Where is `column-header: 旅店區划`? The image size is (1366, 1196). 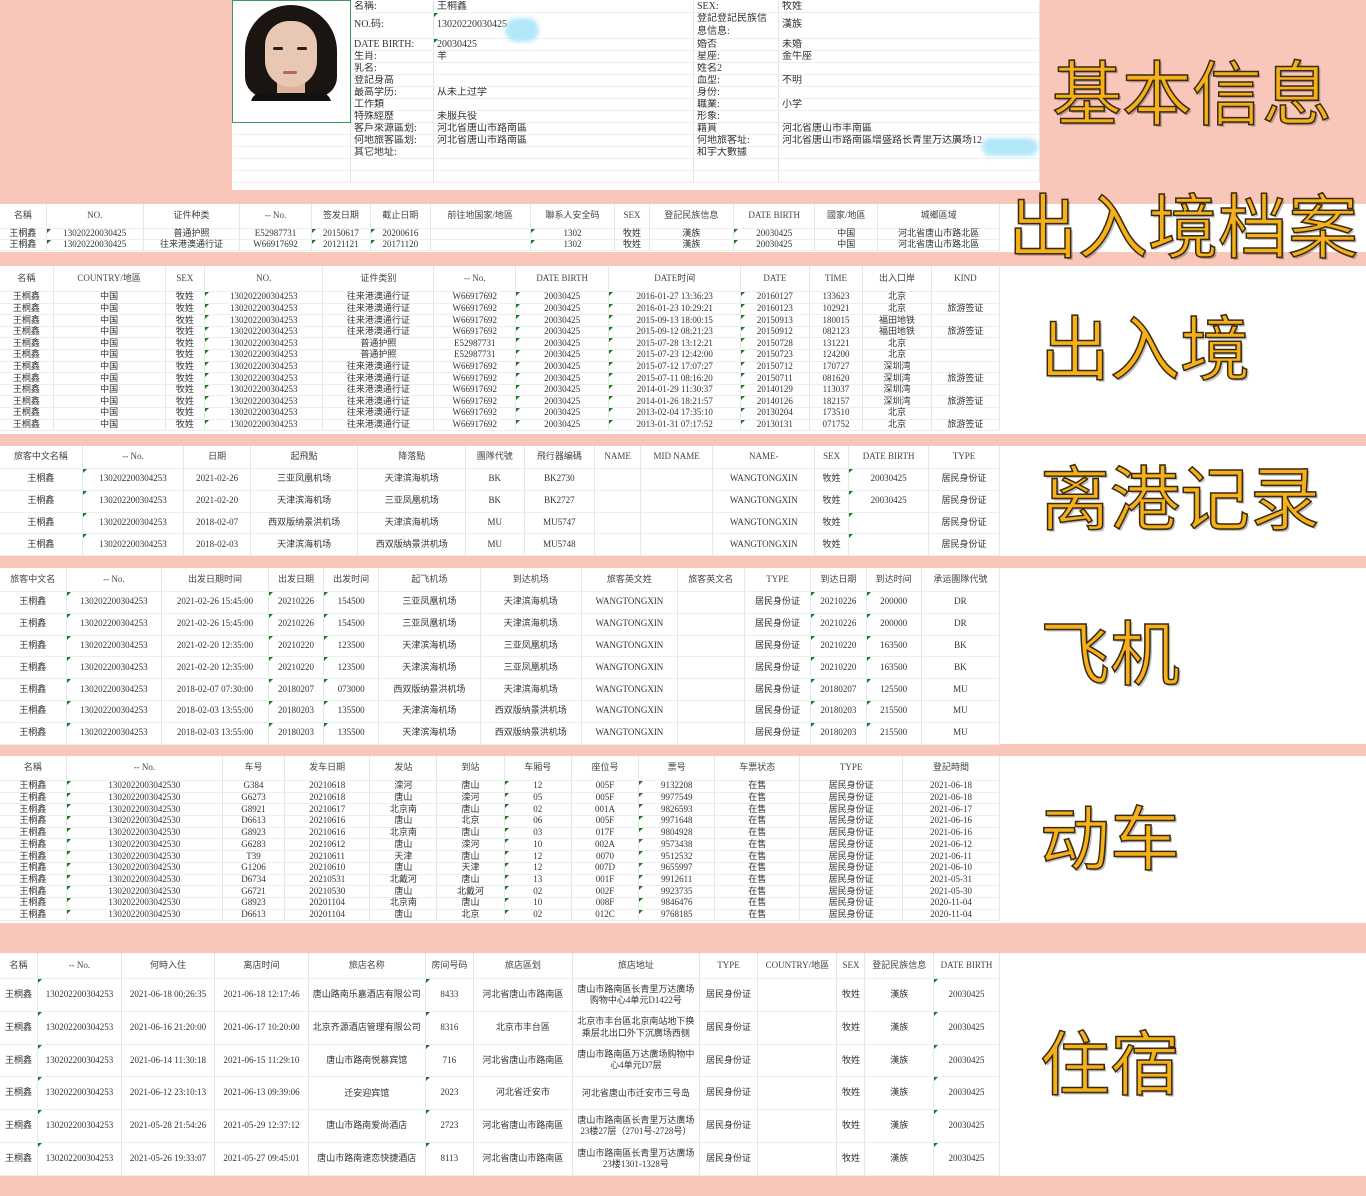
column-header: 旅店區划 is located at coordinates (523, 966).